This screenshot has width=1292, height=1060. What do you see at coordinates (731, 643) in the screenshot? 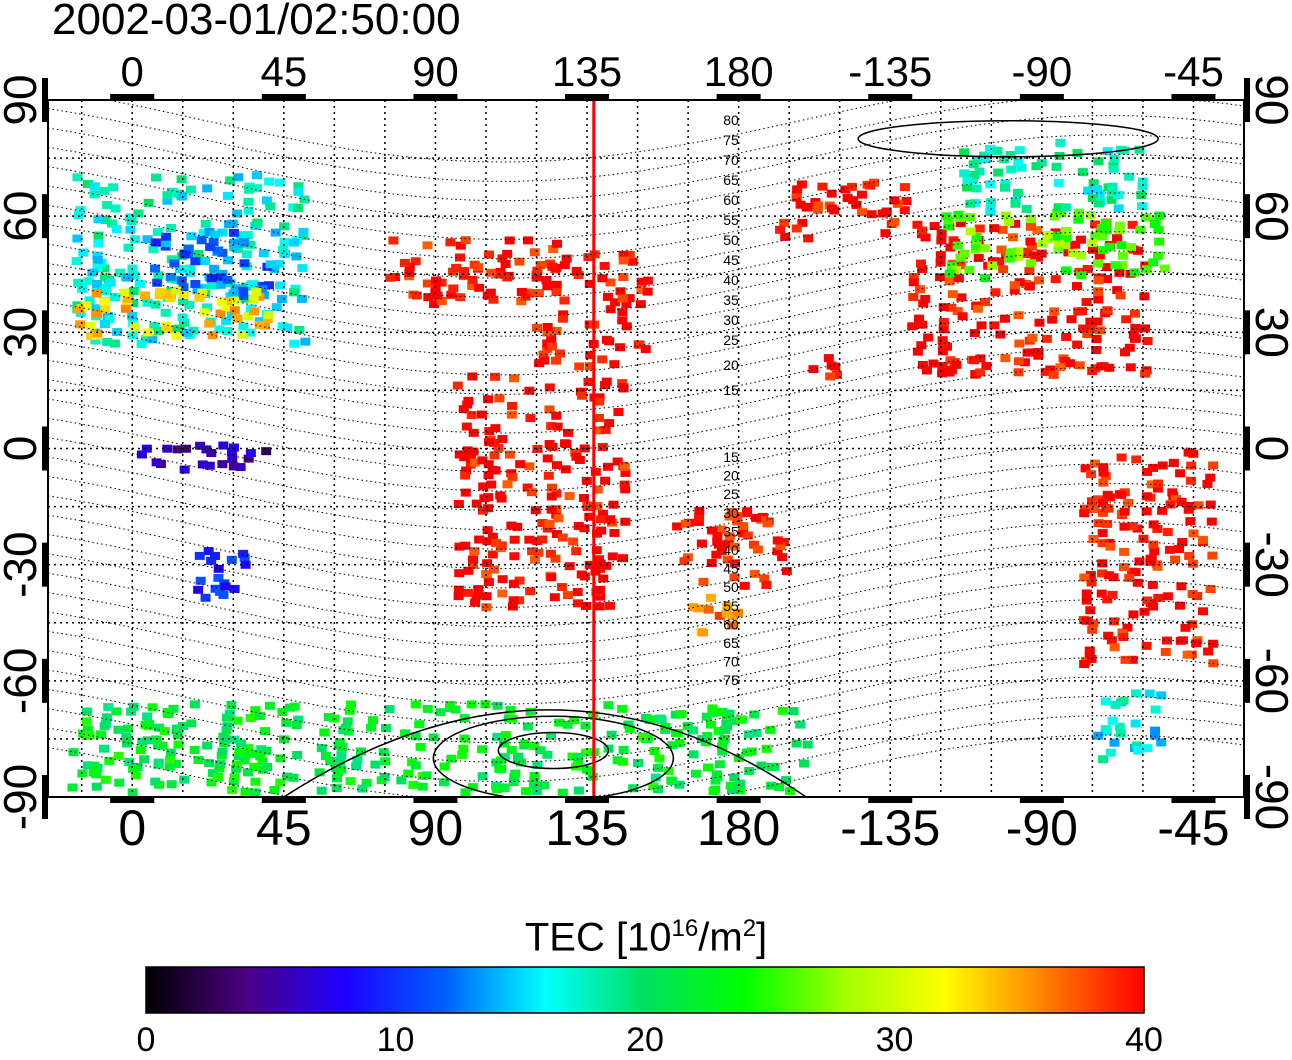
I see `magnetic-latitude-label: 65` at bounding box center [731, 643].